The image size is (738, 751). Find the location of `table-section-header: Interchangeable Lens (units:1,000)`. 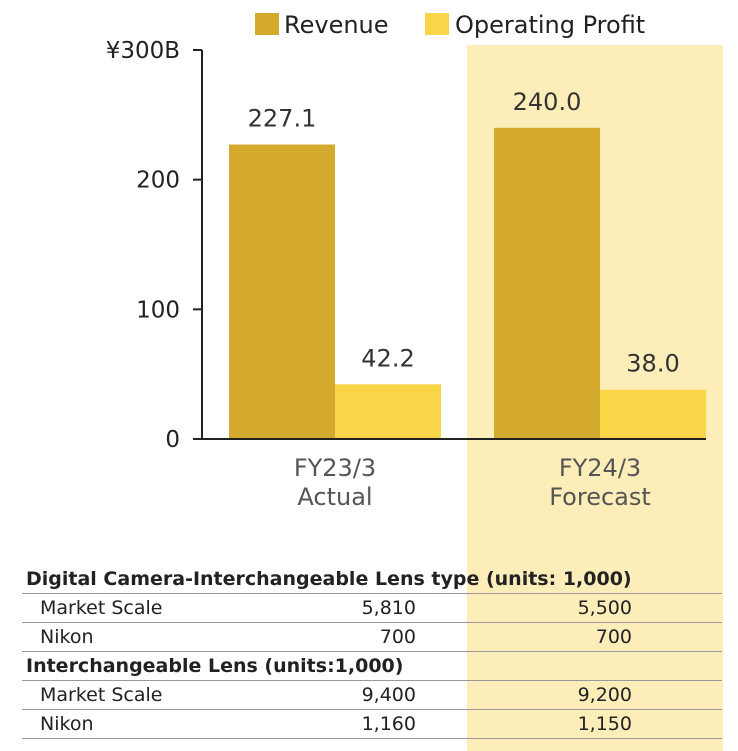

table-section-header: Interchangeable Lens (units:1,000) is located at coordinates (372, 666).